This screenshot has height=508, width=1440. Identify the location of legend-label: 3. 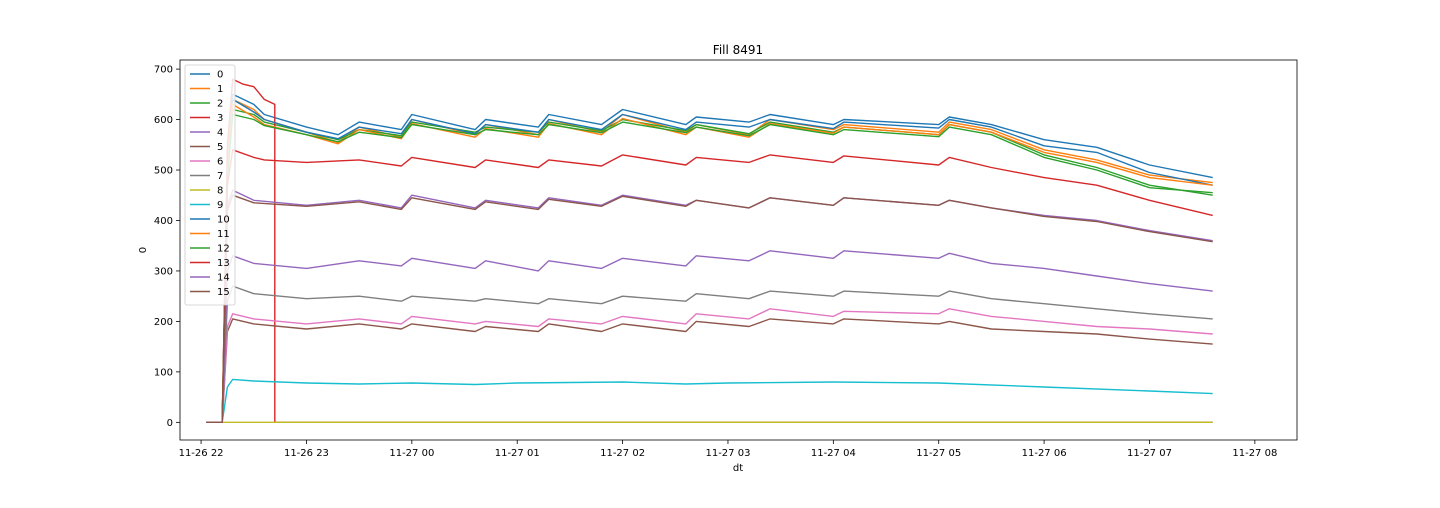
(220, 118).